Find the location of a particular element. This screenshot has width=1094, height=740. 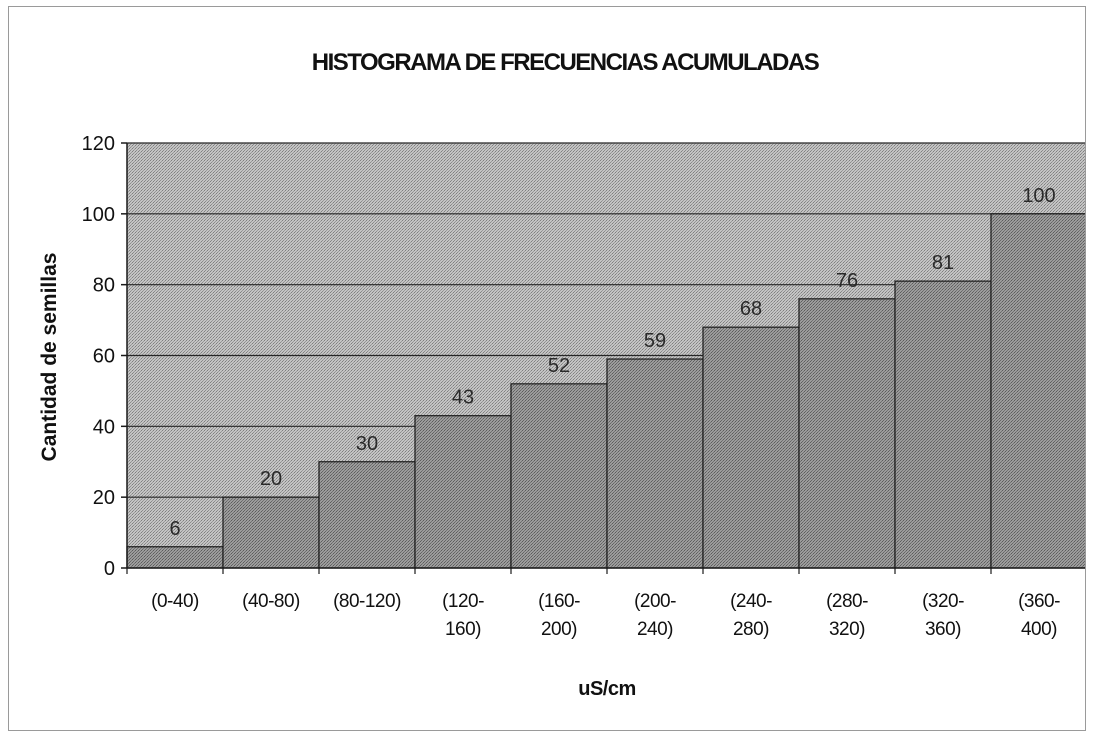

x-tick-label: (240-280) is located at coordinates (751, 615).